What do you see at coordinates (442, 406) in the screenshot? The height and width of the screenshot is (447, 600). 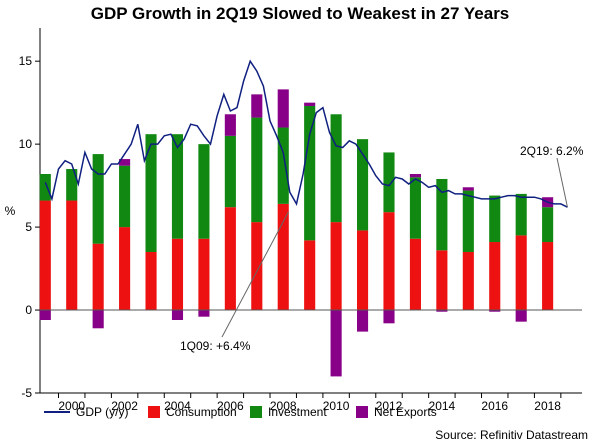 I see `x-tick-label: 2014` at bounding box center [442, 406].